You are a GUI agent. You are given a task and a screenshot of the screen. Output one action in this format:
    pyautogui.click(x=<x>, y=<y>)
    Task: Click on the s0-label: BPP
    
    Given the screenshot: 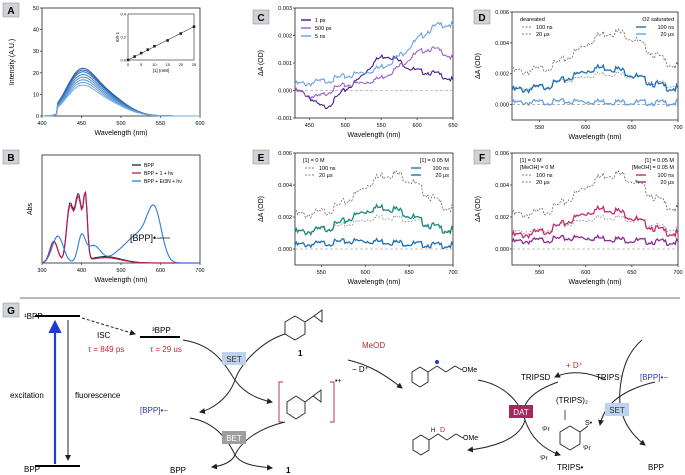 What is the action you would take?
    pyautogui.click(x=32, y=469)
    